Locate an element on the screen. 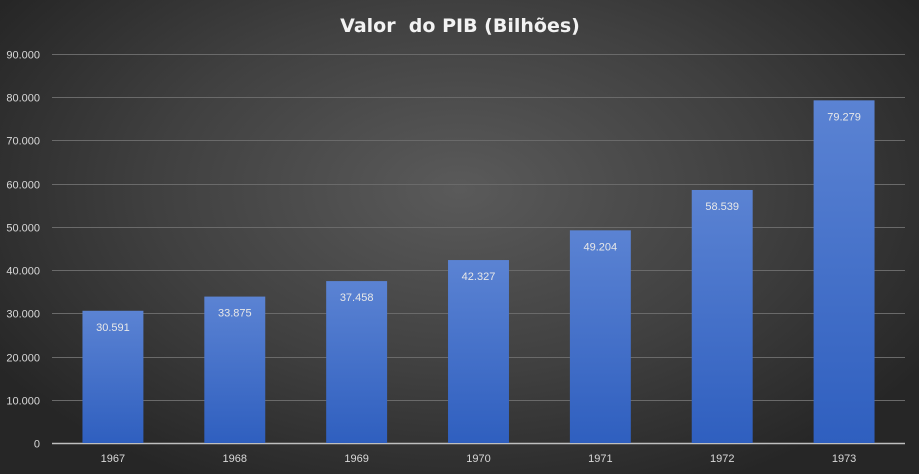 The width and height of the screenshot is (919, 474). y-tick-label: 50.000 is located at coordinates (23, 229).